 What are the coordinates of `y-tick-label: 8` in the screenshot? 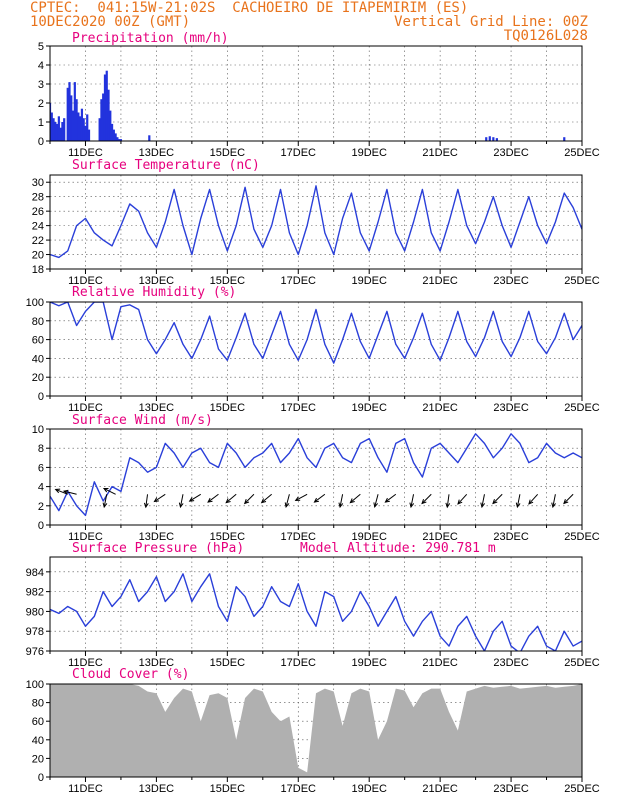 It's located at (41, 449).